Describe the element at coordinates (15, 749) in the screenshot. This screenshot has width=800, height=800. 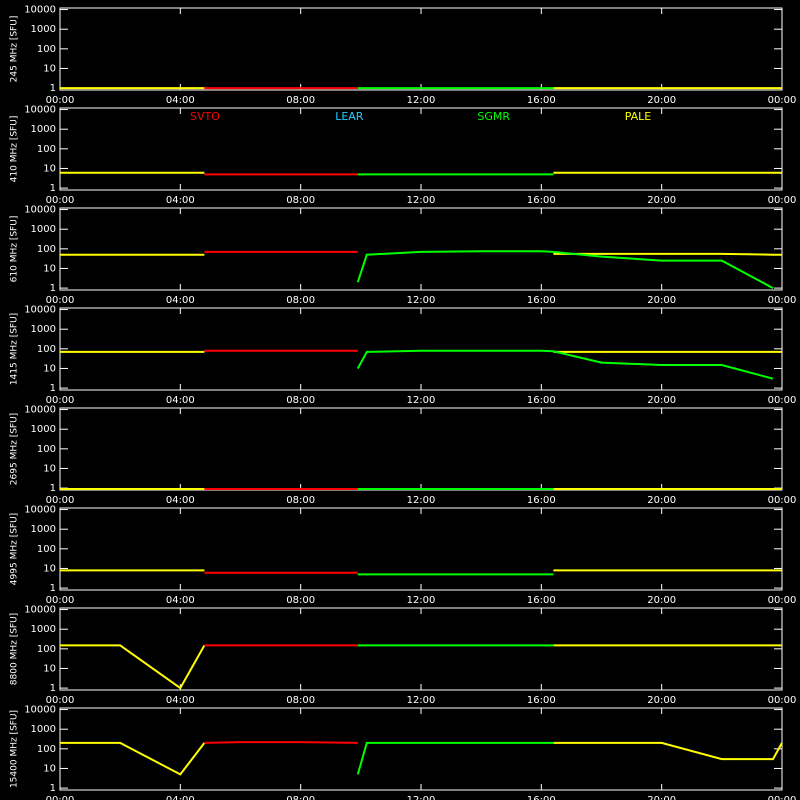
I see `y-axis-label: 15400 MHz [SFU]` at that location.